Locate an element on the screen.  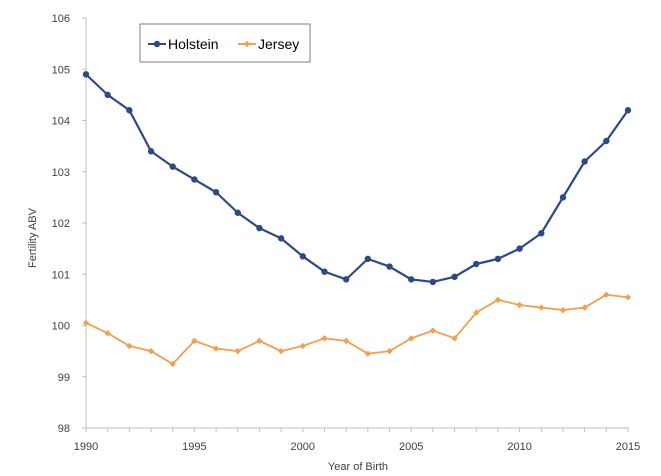
series-jersey is located at coordinates (357, 329).